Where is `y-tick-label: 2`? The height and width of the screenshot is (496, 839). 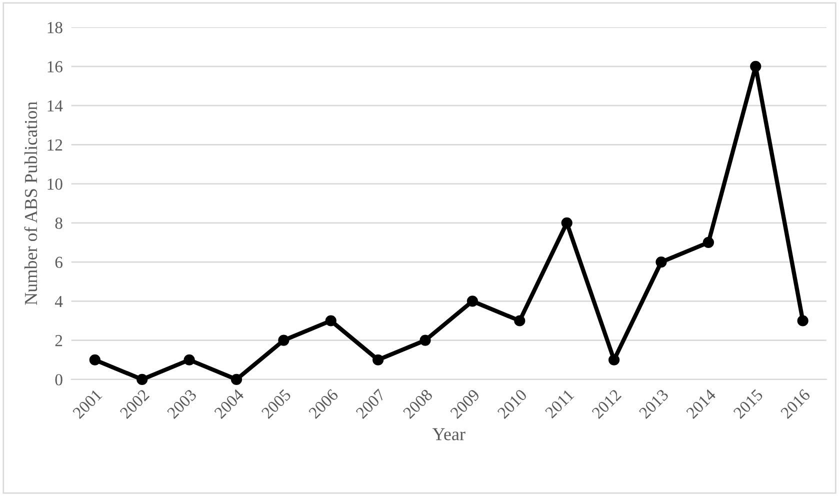 y-tick-label: 2 is located at coordinates (58, 340).